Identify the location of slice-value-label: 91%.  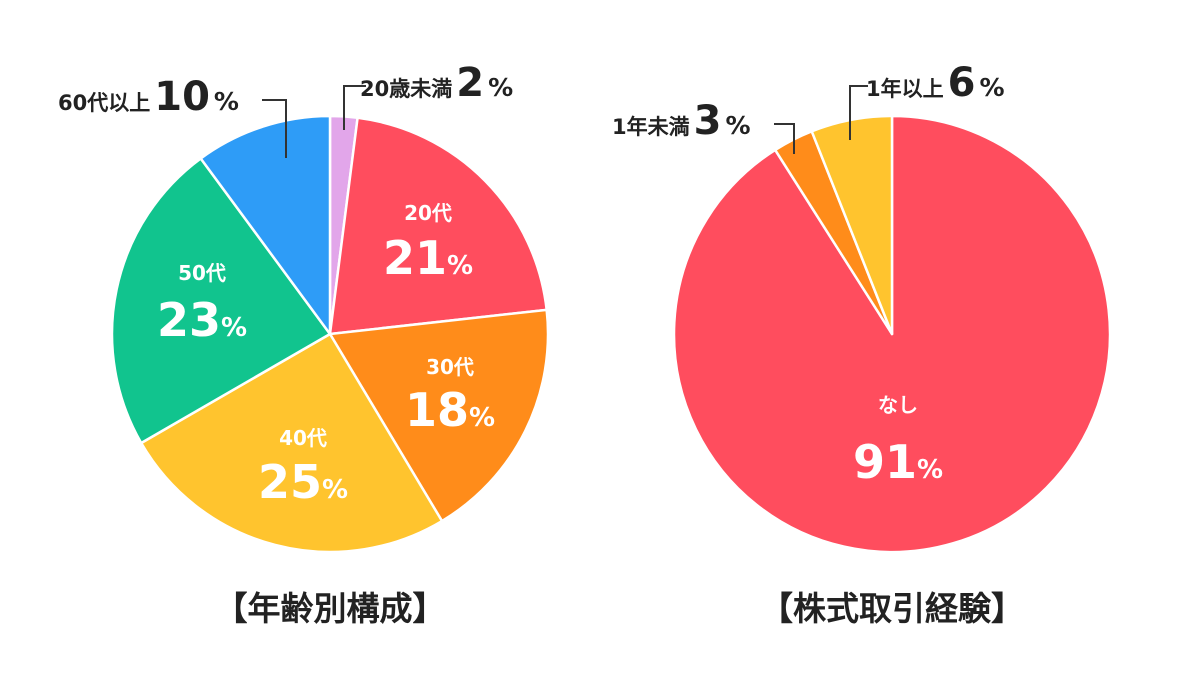
(898, 462).